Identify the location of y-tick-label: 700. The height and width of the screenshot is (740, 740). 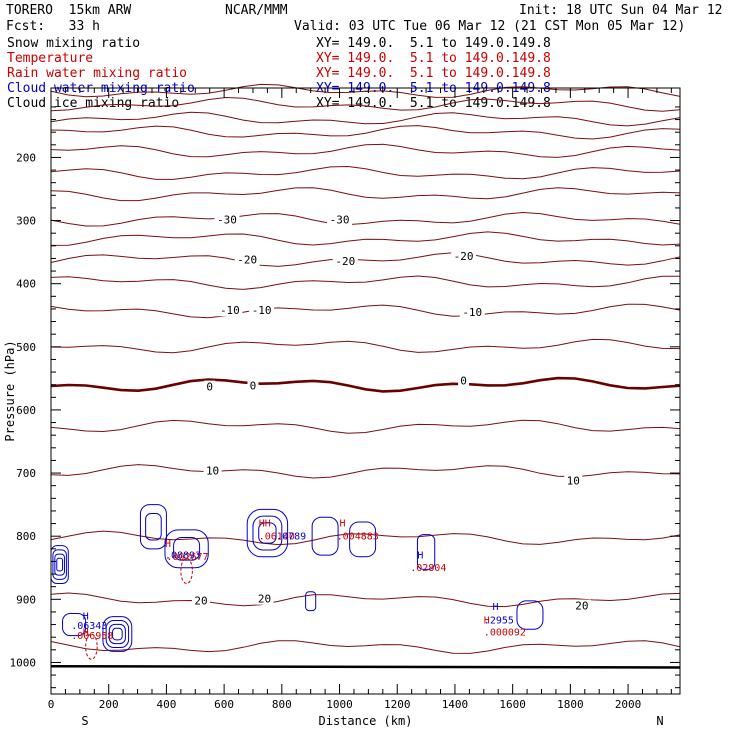
(26, 473).